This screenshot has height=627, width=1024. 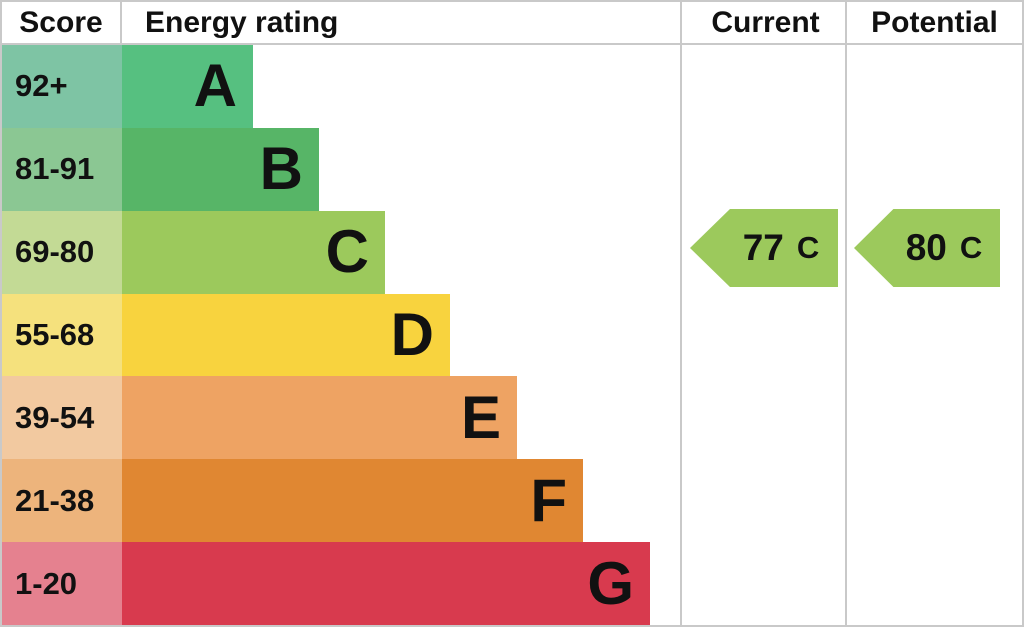 I want to click on band-row: 39-54 E, so click(x=512, y=418).